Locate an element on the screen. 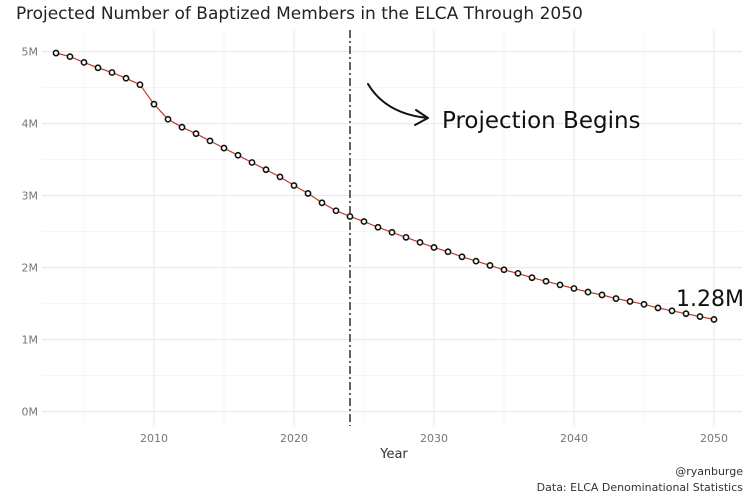 The image size is (750, 500). y-tick-label: 5M is located at coordinates (30, 52).